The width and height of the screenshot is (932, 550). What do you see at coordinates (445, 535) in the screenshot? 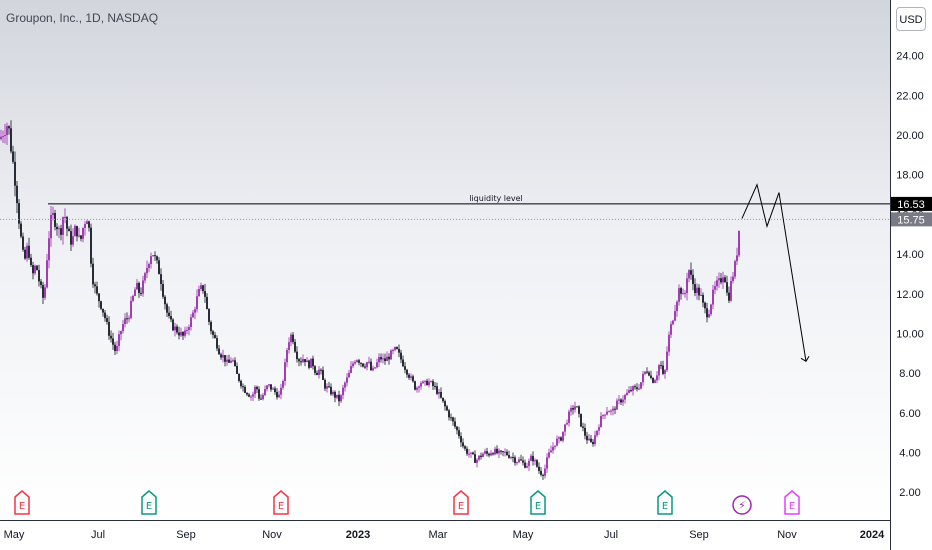
I see `time-axis: May Jul Sep Nov 2023 Mar May Jul Sep Nov 2024` at bounding box center [445, 535].